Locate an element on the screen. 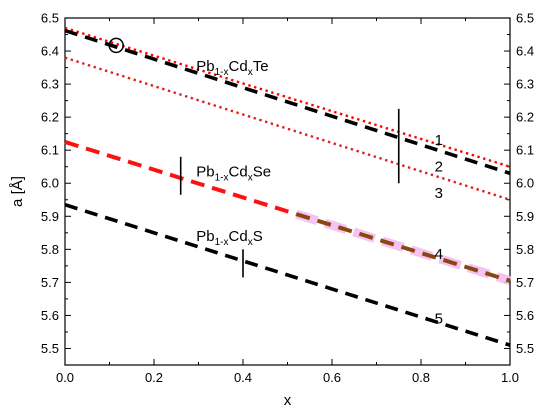  circle-marker is located at coordinates (116, 45).